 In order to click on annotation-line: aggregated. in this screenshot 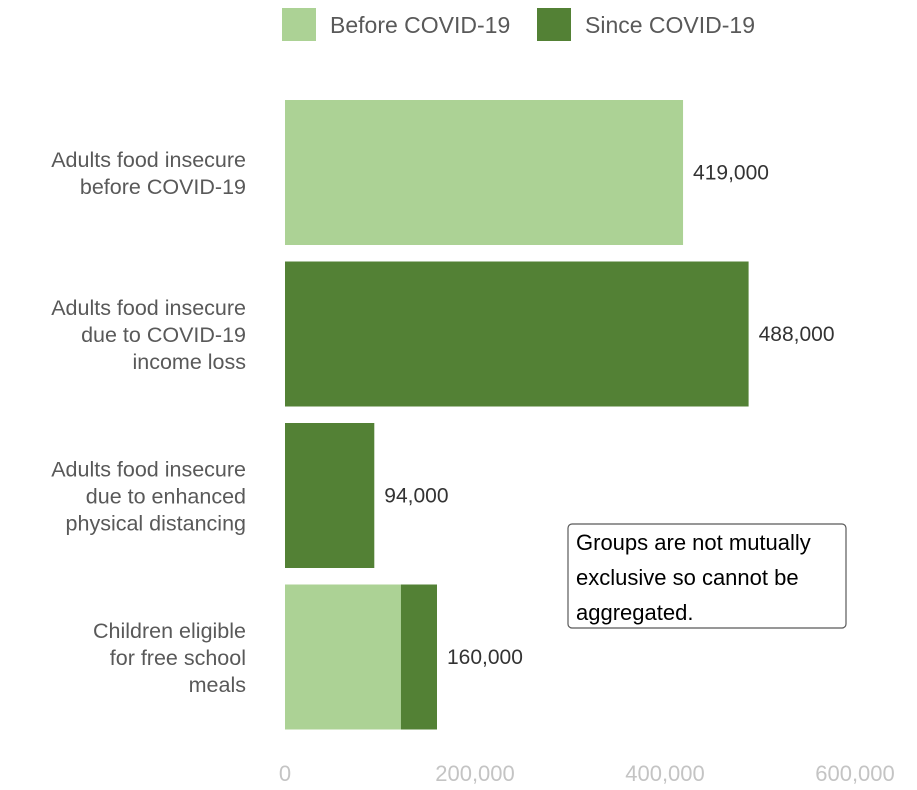, I will do `click(634, 612)`.